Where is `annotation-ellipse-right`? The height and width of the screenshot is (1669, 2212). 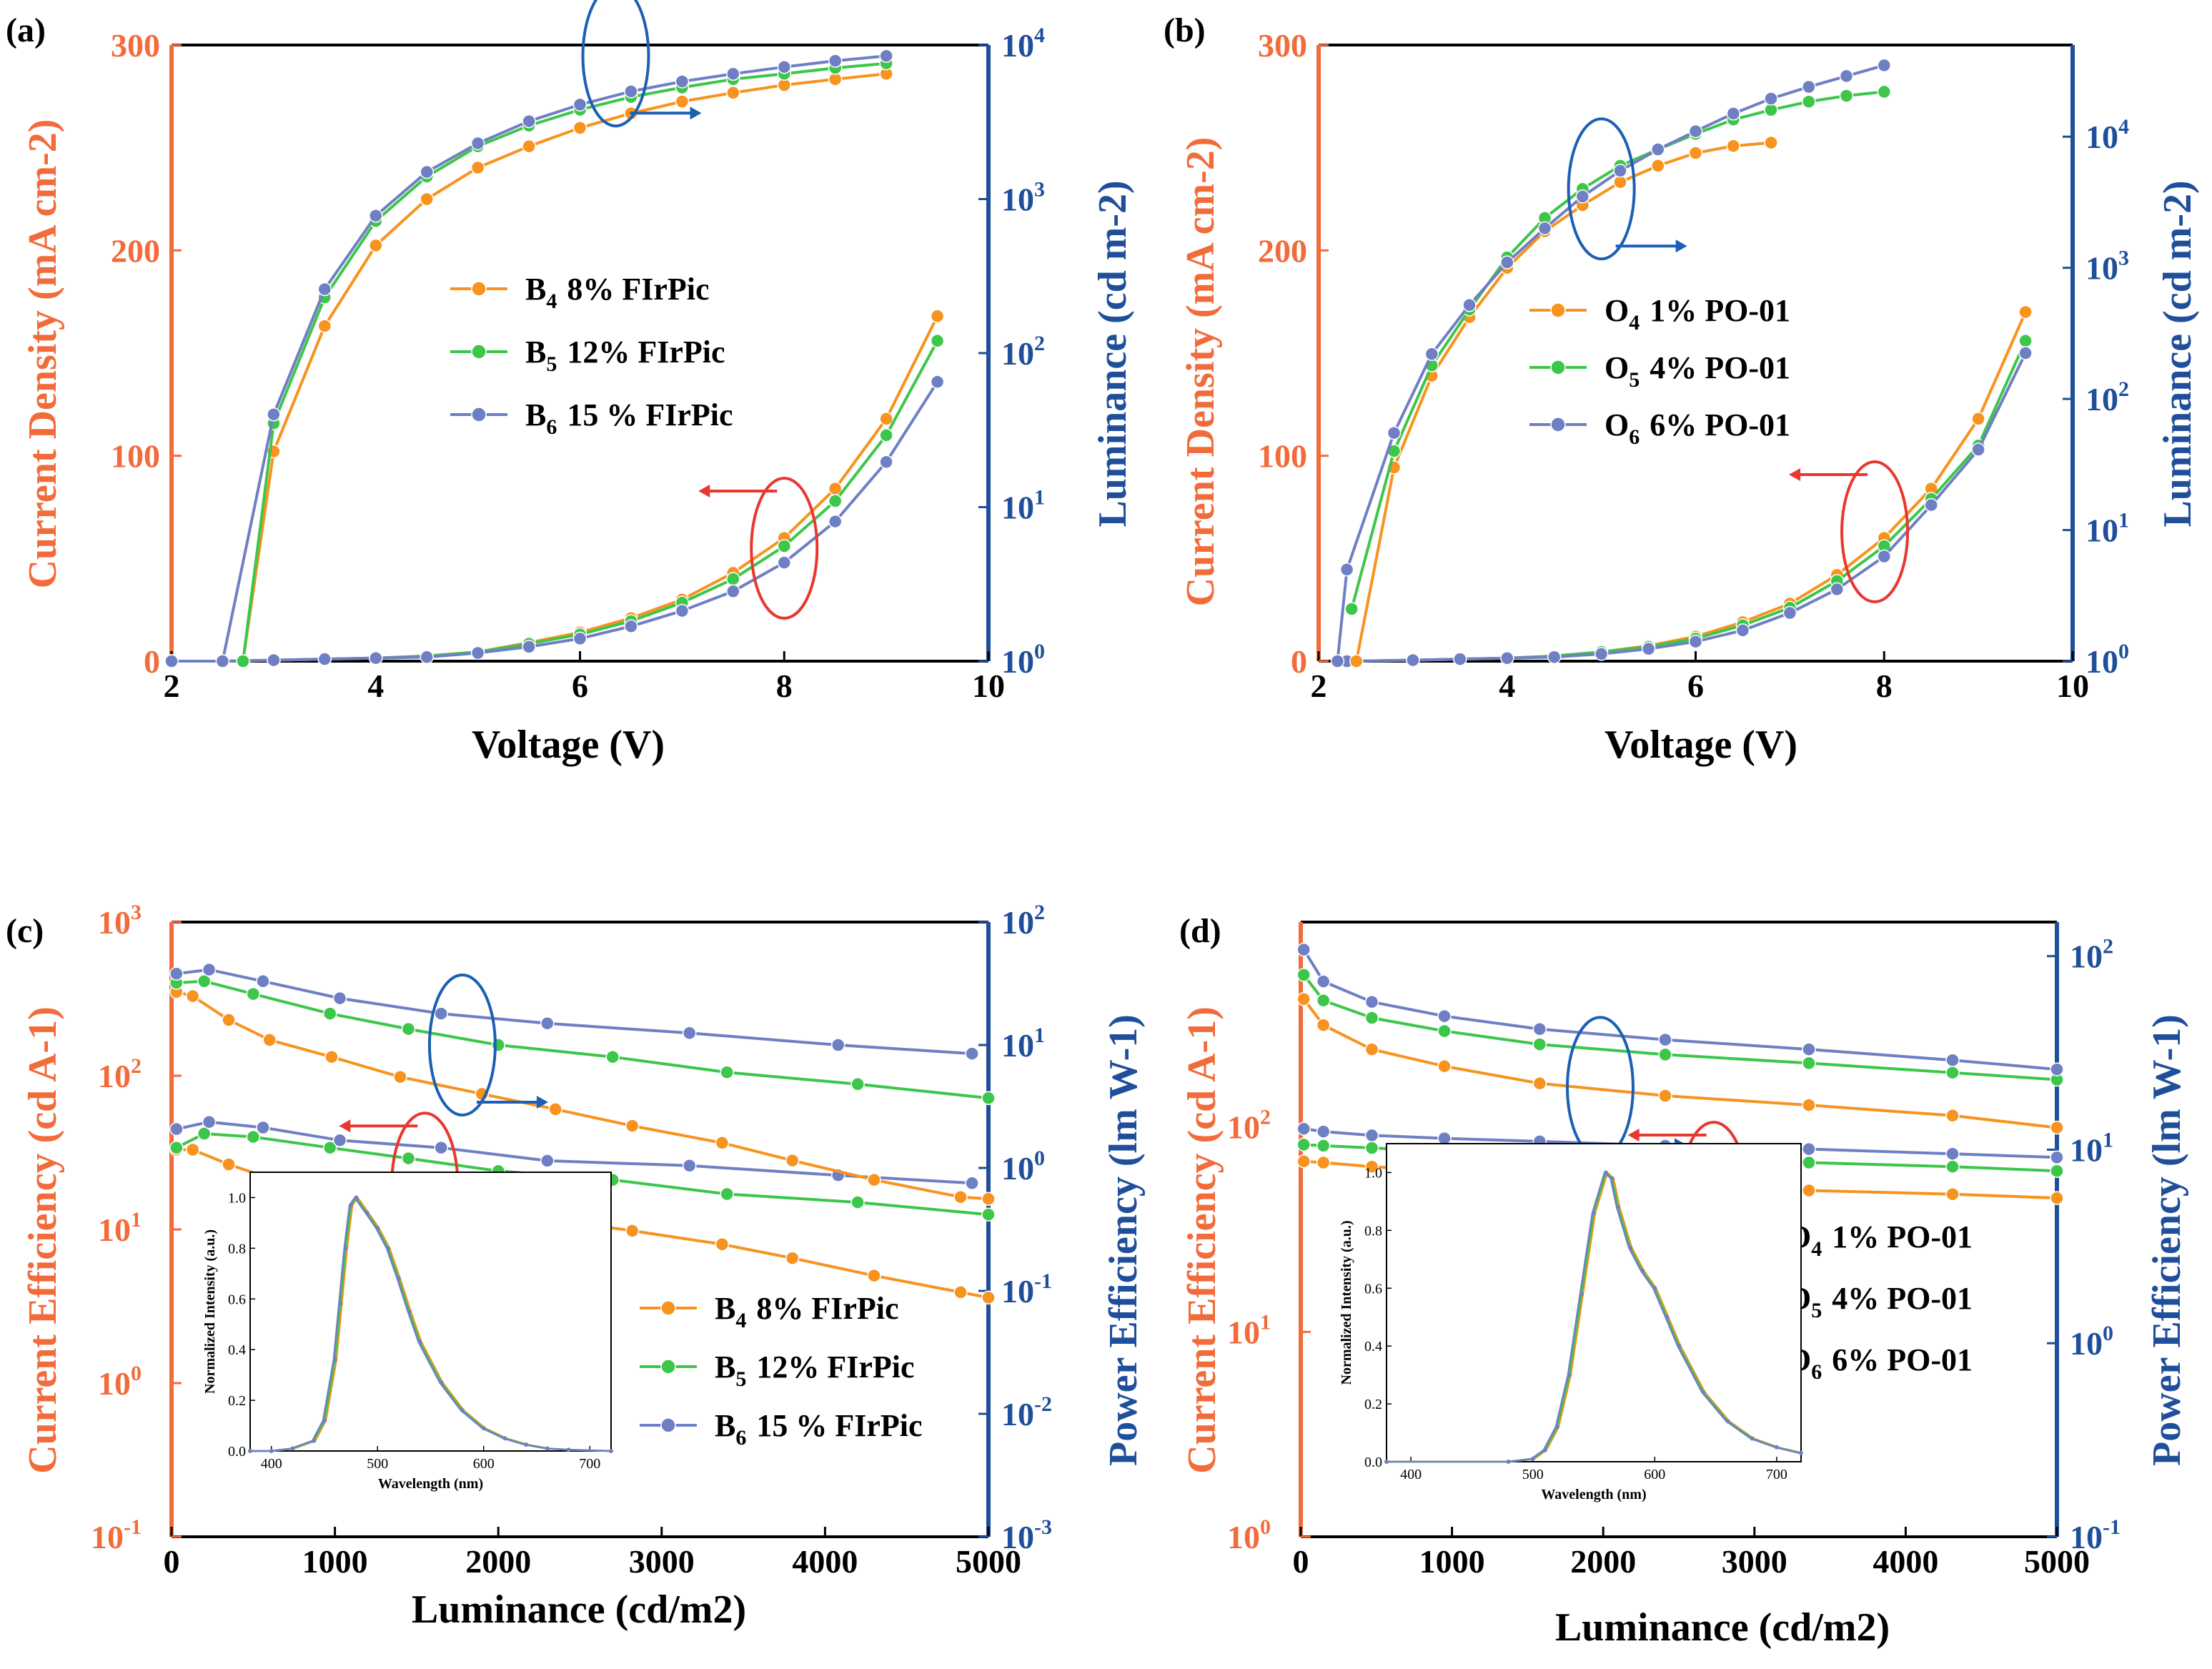
annotation-ellipse-right is located at coordinates (615, 64).